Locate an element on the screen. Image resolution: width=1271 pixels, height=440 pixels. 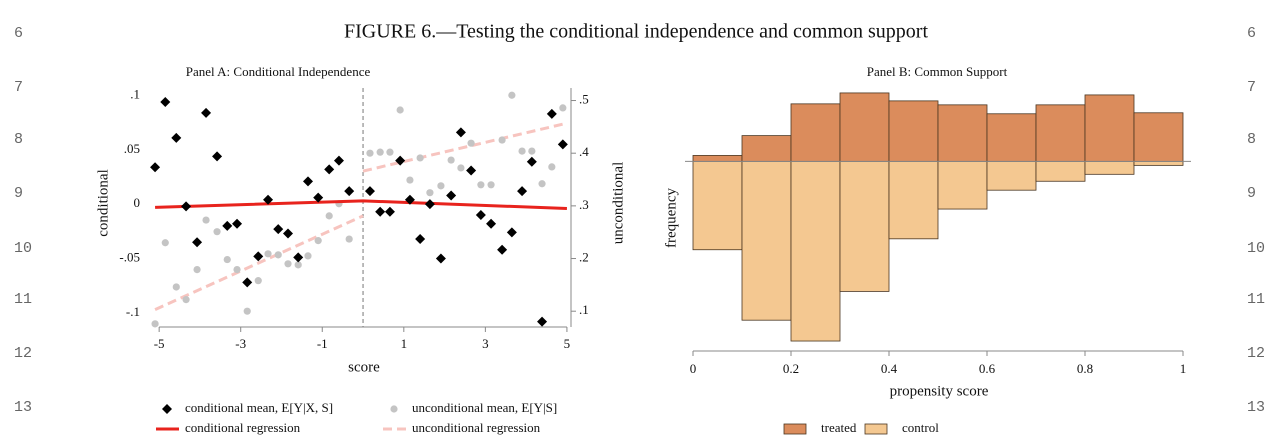
line-number: 7 is located at coordinates (18, 87).